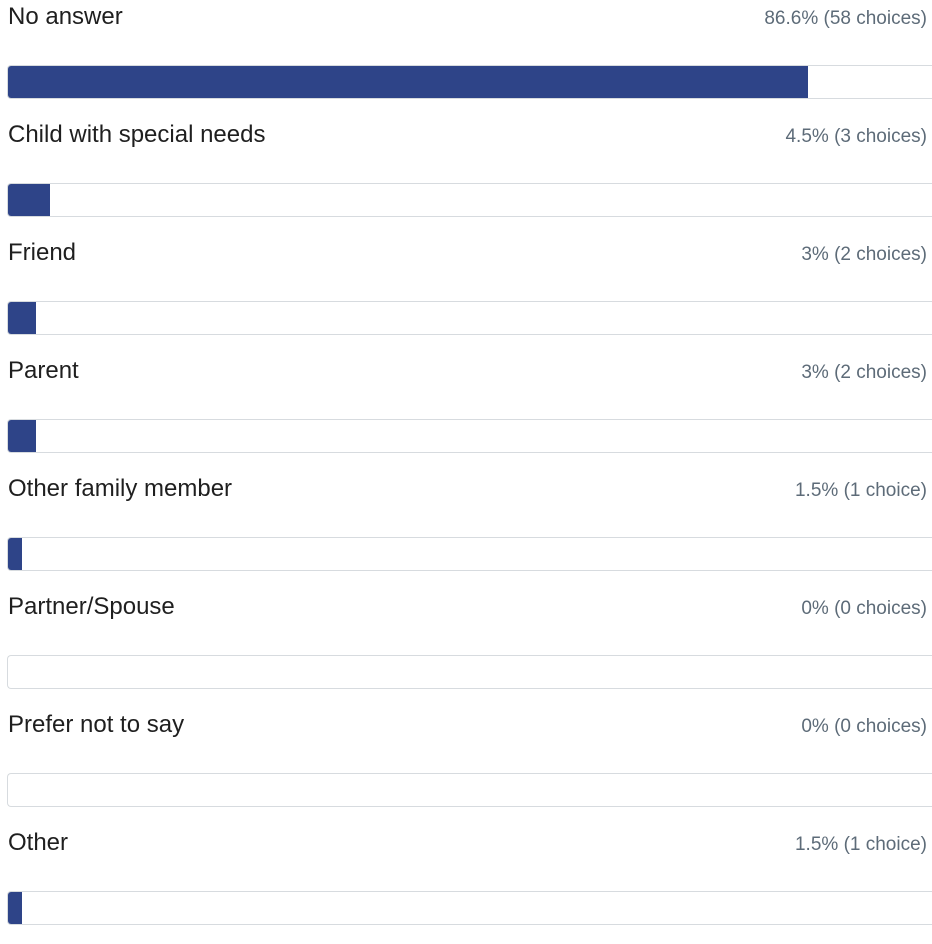 The height and width of the screenshot is (944, 932). Describe the element at coordinates (466, 649) in the screenshot. I see `result-row: Partner/Spouse 0% (0 choices)` at that location.